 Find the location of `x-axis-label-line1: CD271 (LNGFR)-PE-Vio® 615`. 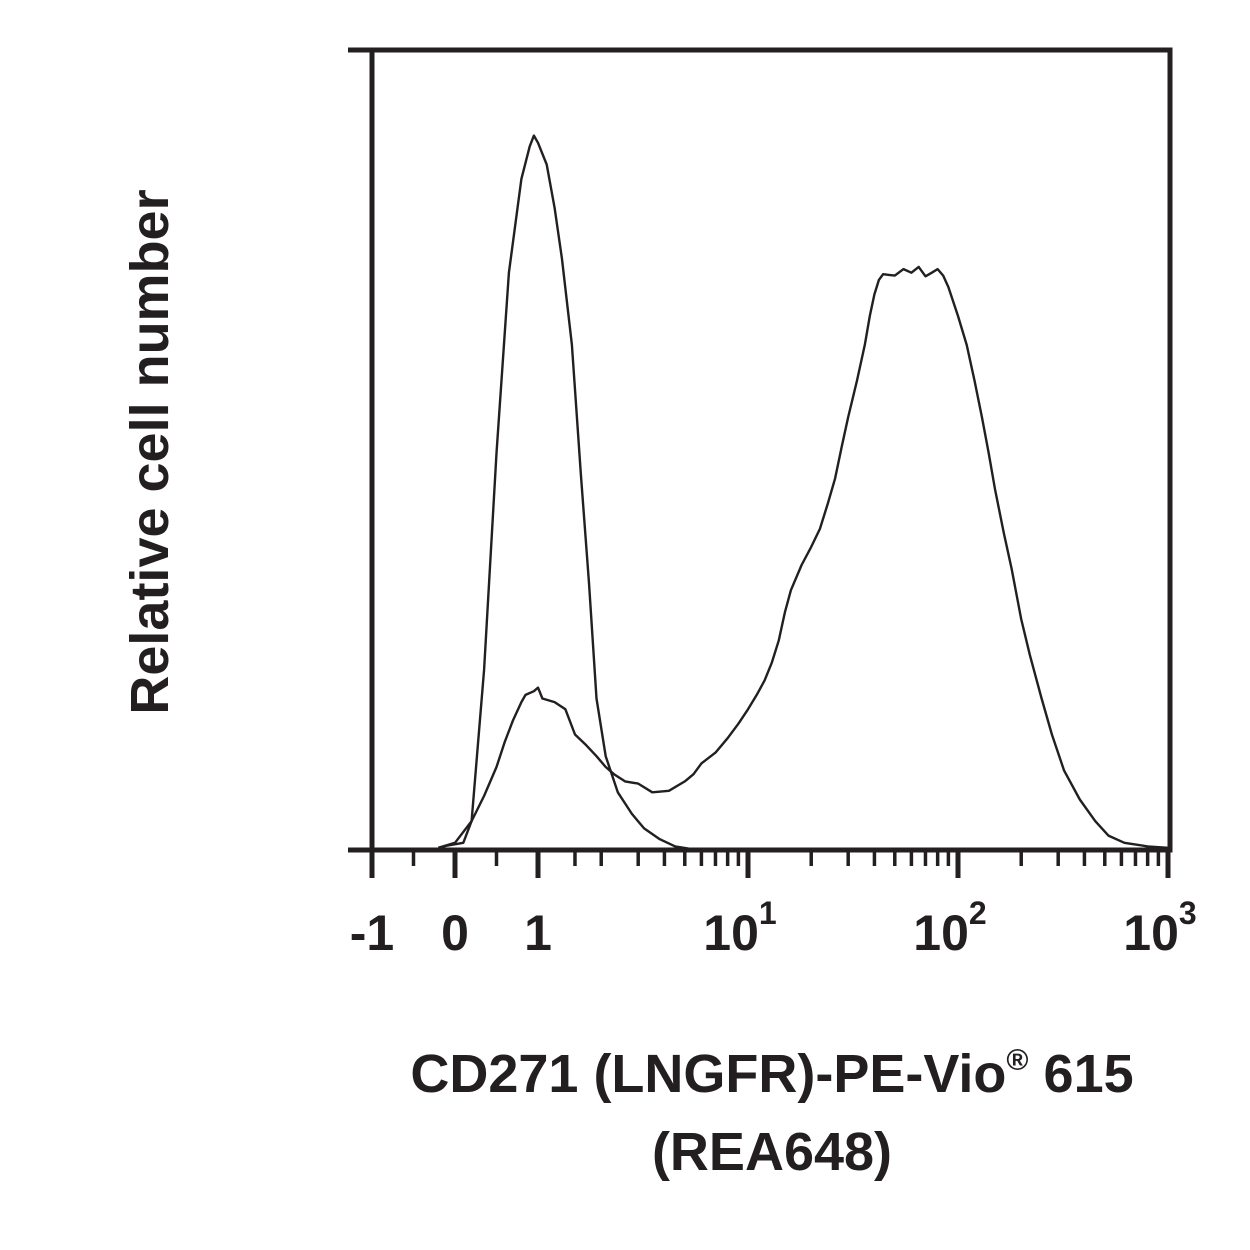

x-axis-label-line1: CD271 (LNGFR)-PE-Vio® 615 is located at coordinates (771, 1074).